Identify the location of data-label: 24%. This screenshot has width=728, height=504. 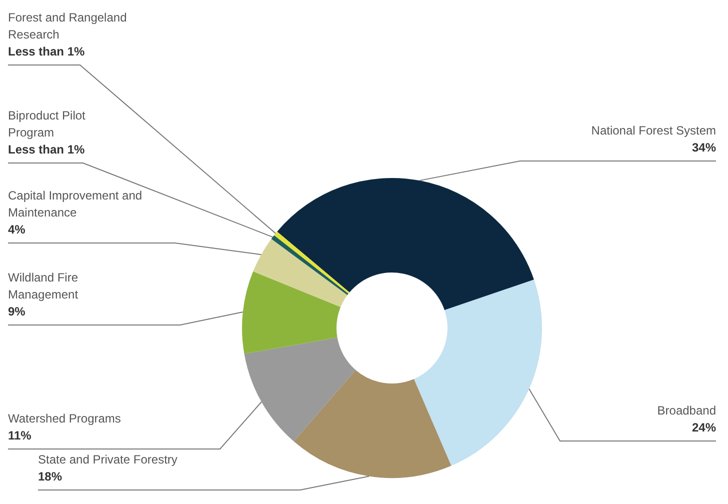
(704, 427).